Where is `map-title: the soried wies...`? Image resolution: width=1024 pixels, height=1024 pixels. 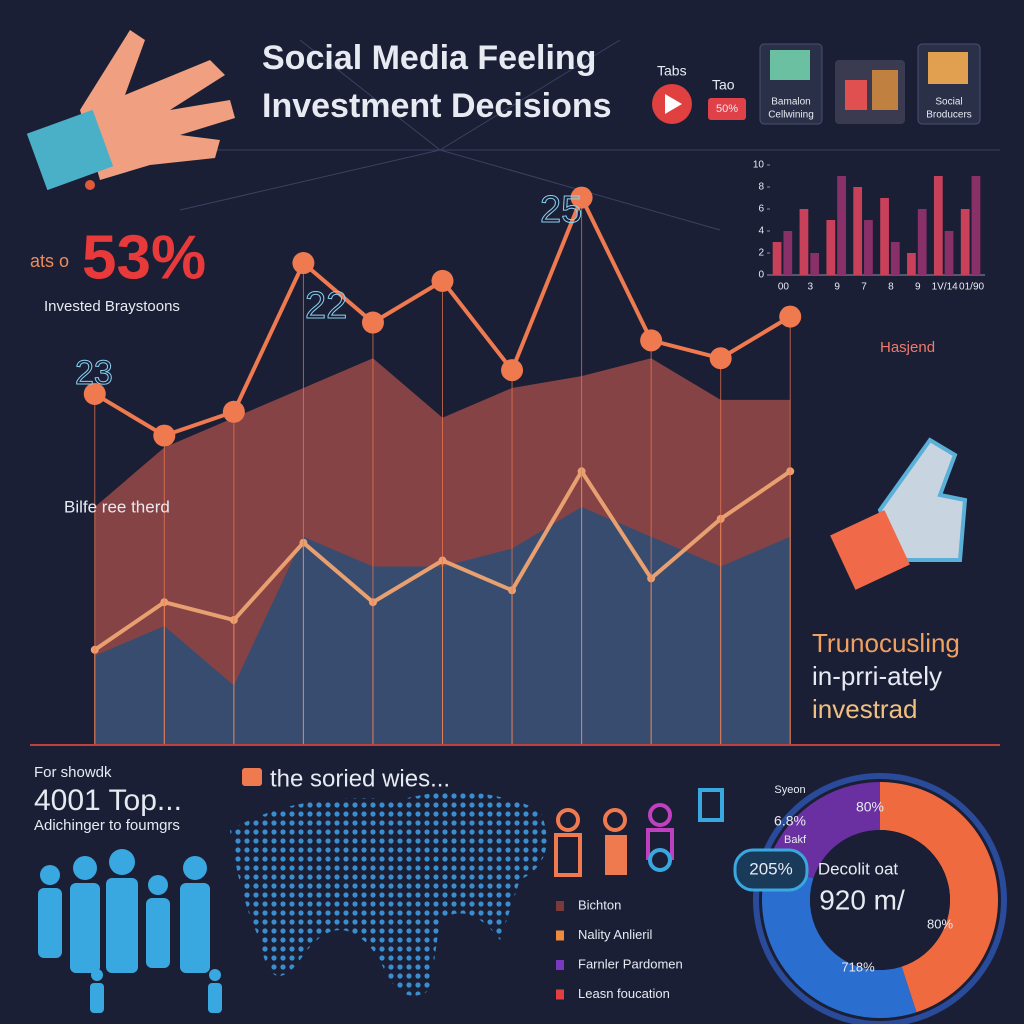
map-title: the soried wies... is located at coordinates (360, 778).